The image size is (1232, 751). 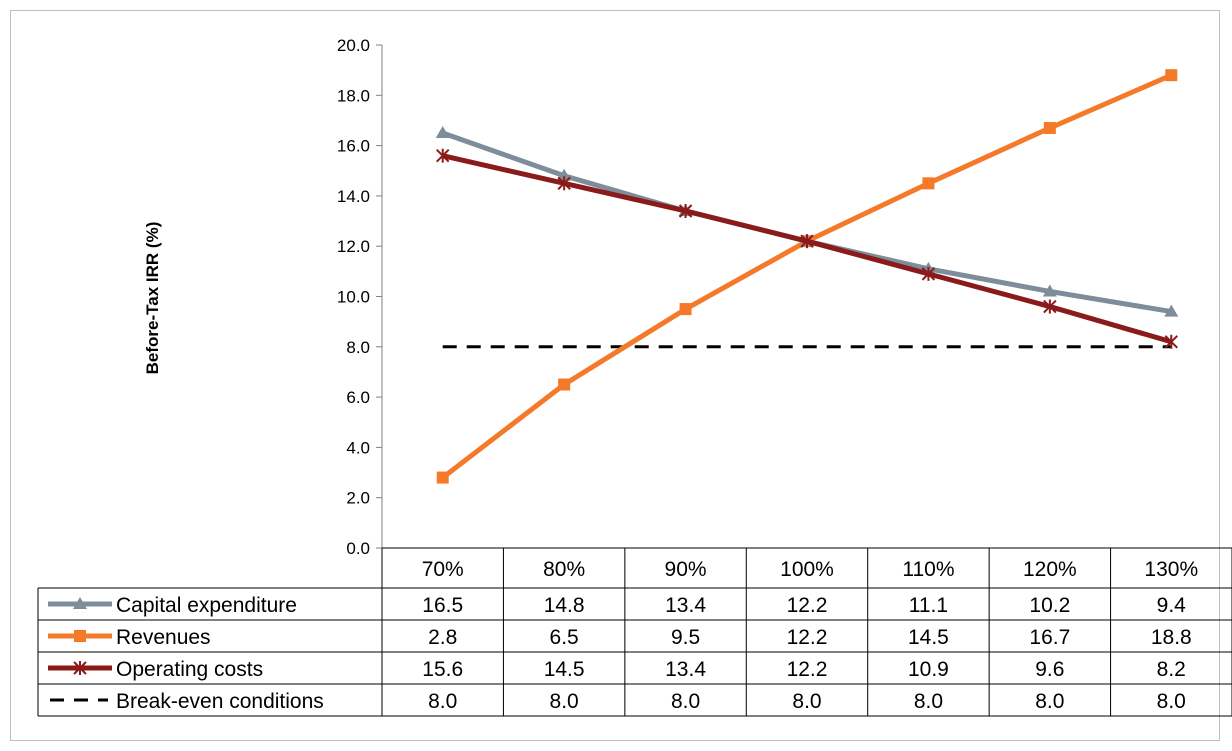 What do you see at coordinates (358, 548) in the screenshot?
I see `y-tick-label: 0.0` at bounding box center [358, 548].